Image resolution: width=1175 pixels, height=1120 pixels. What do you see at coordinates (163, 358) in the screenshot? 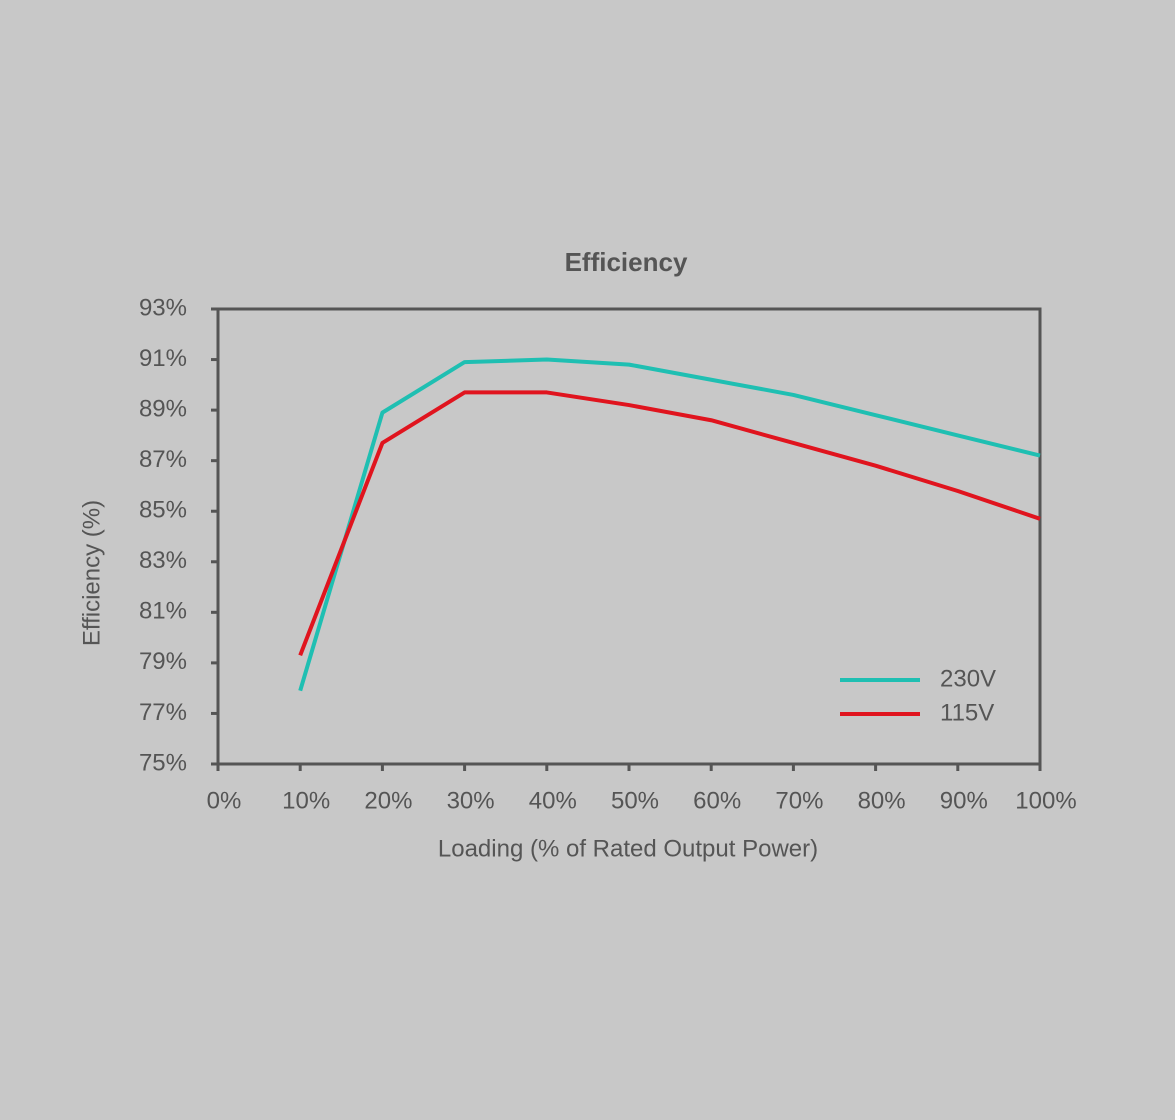
I see `y-tick-label: 91%` at bounding box center [163, 358].